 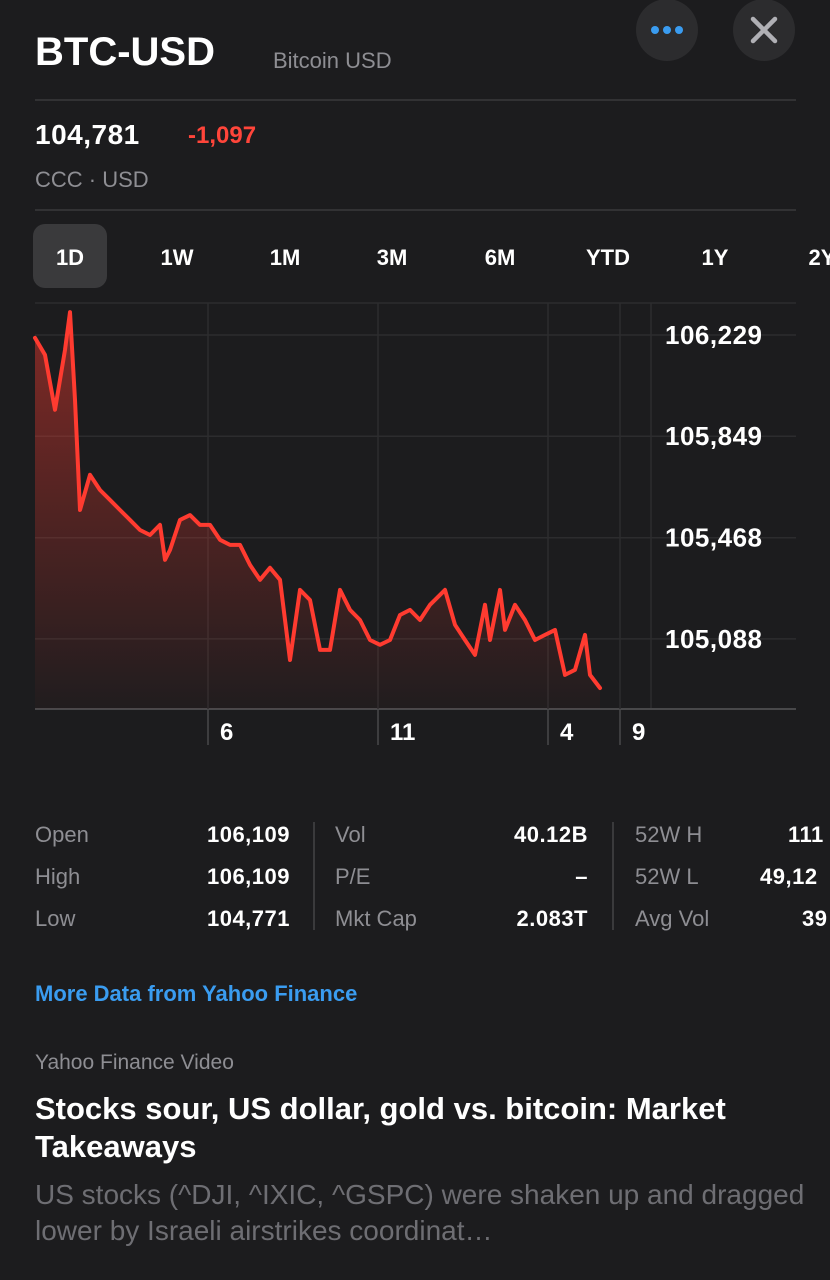 I want to click on x-tick-label: 4, so click(x=567, y=732).